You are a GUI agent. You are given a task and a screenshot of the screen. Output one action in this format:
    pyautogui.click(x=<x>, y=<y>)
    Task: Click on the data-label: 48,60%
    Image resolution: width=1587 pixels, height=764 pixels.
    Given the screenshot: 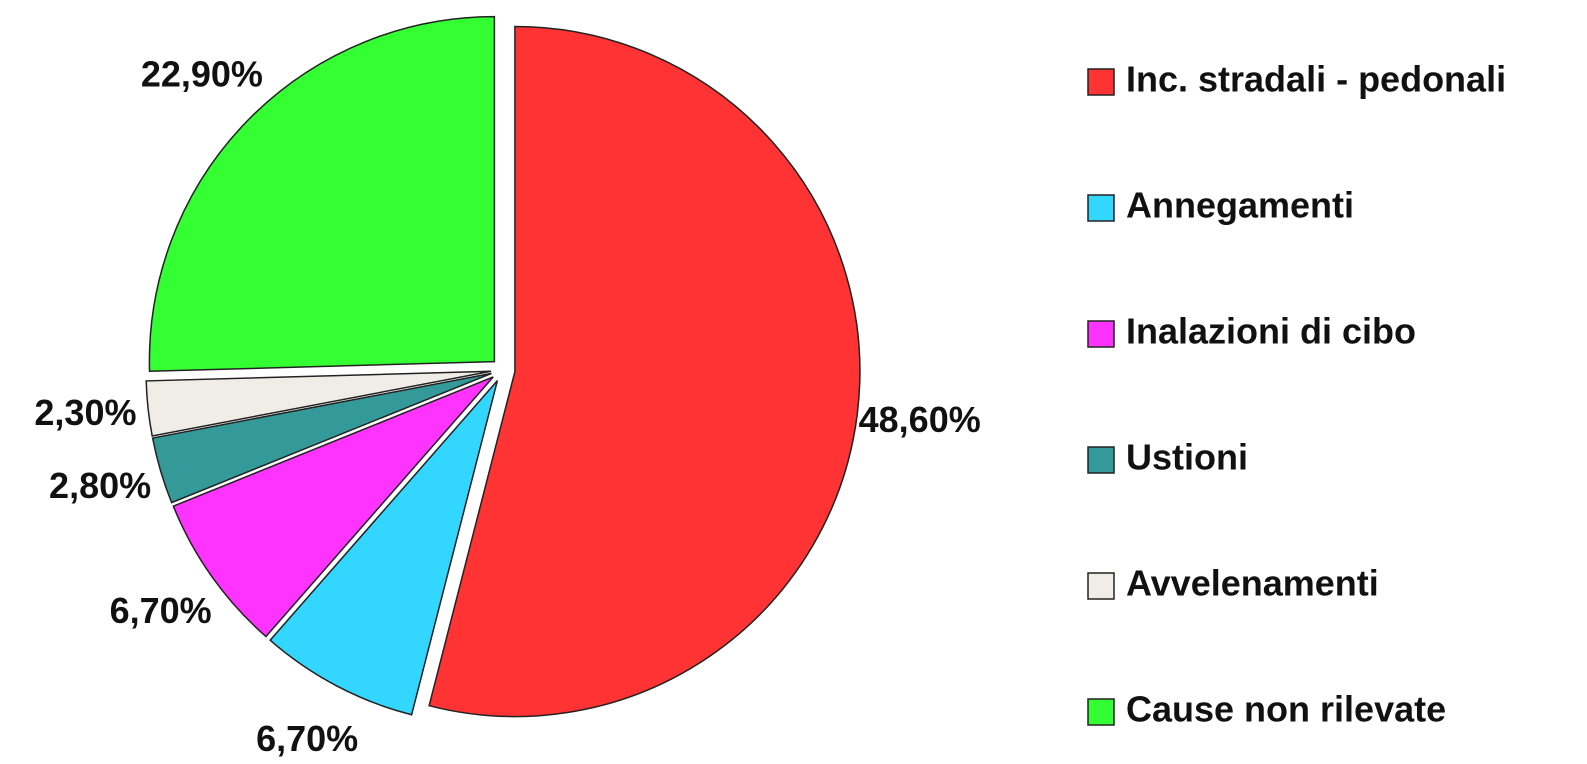 What is the action you would take?
    pyautogui.click(x=920, y=419)
    